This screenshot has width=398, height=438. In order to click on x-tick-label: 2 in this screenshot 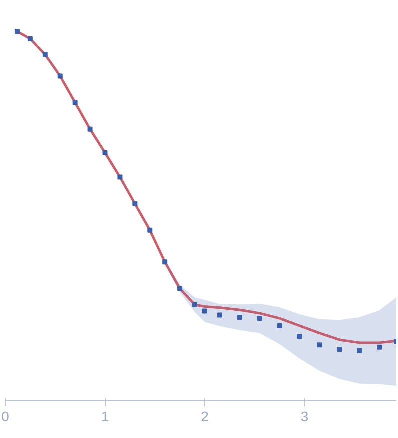, I will do `click(205, 416)`.